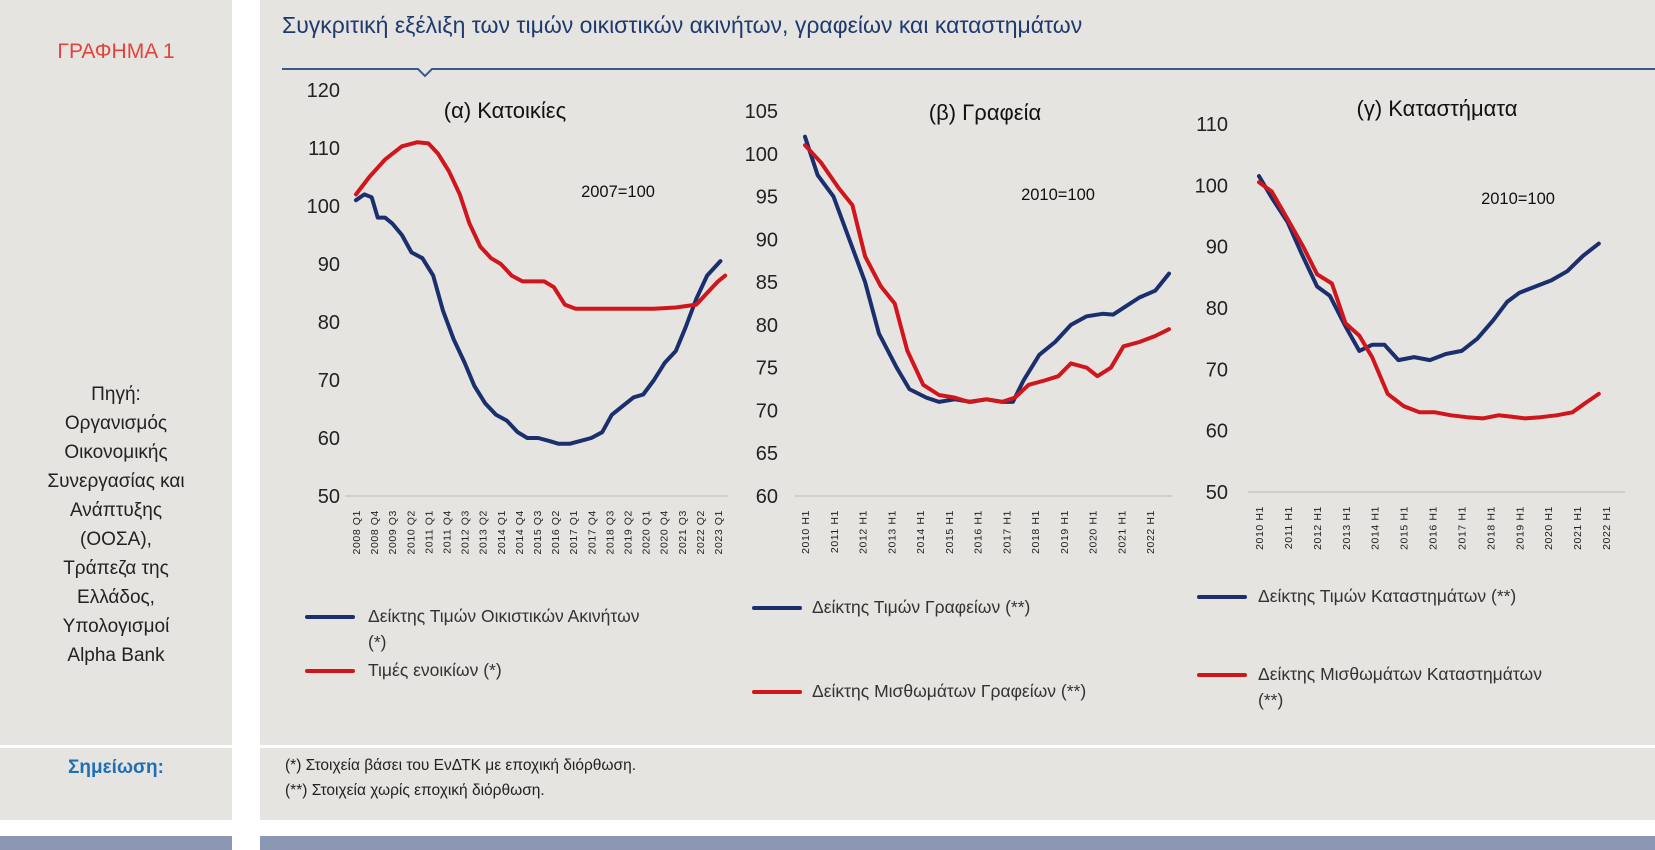 The height and width of the screenshot is (850, 1655). Describe the element at coordinates (538, 532) in the screenshot. I see `x-tick-label: 2015 Q3` at that location.